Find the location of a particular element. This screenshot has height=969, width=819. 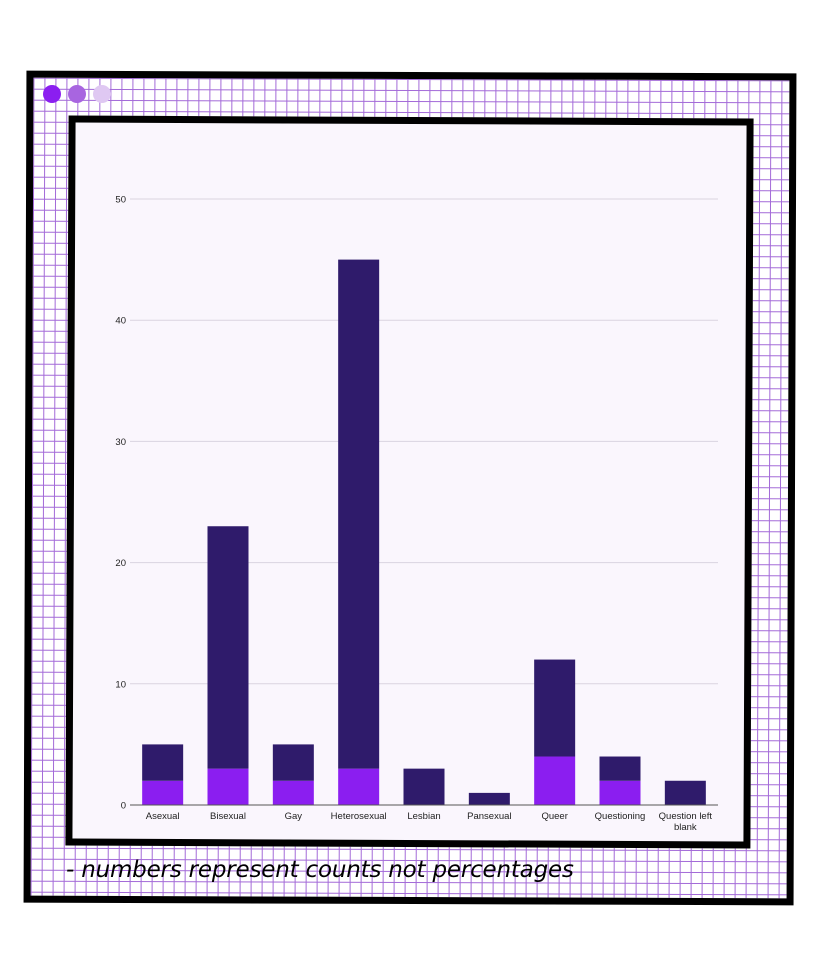

x-category-label: Gay is located at coordinates (294, 816).